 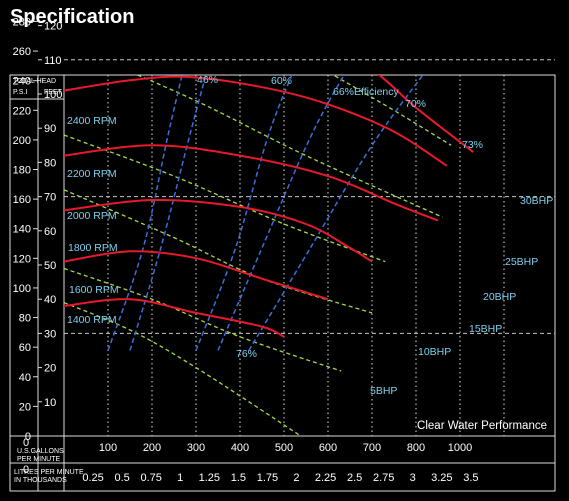 What do you see at coordinates (470, 478) in the screenshot?
I see `lpm-tick-label: 3.5` at bounding box center [470, 478].